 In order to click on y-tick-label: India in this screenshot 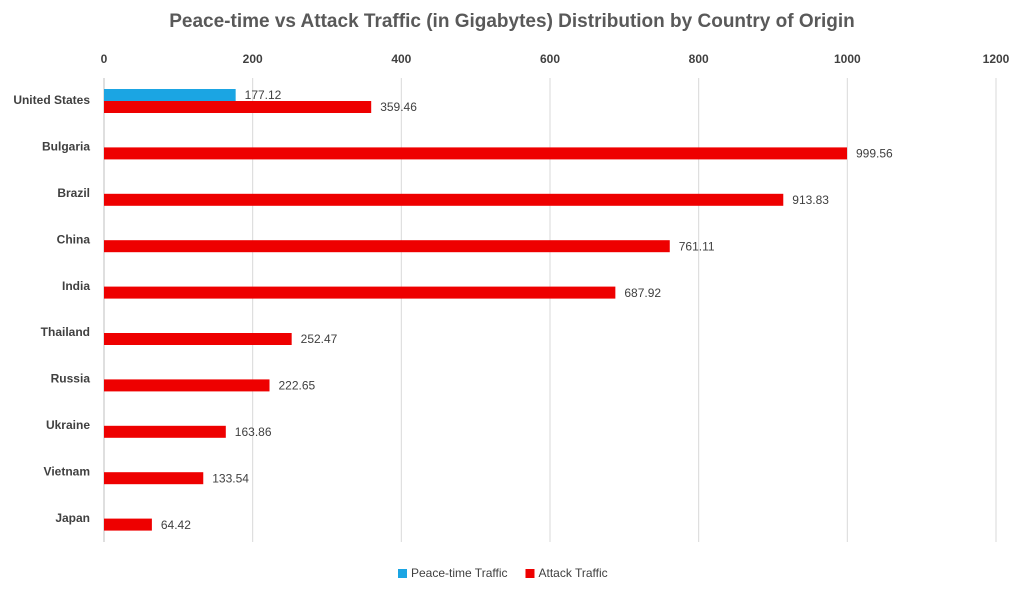, I will do `click(76, 286)`.